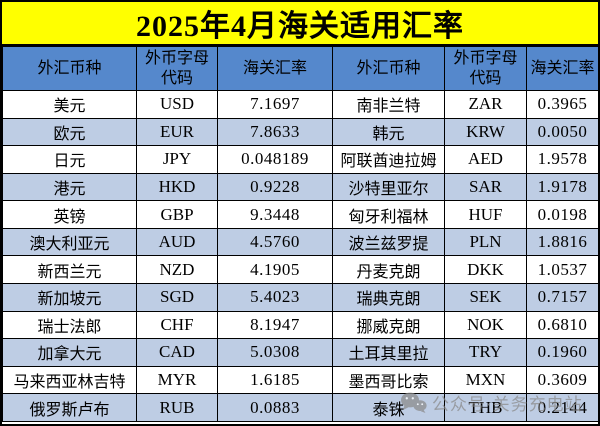 This screenshot has width=600, height=426. Describe the element at coordinates (485, 325) in the screenshot. I see `currency-code-cell: NOK` at that location.